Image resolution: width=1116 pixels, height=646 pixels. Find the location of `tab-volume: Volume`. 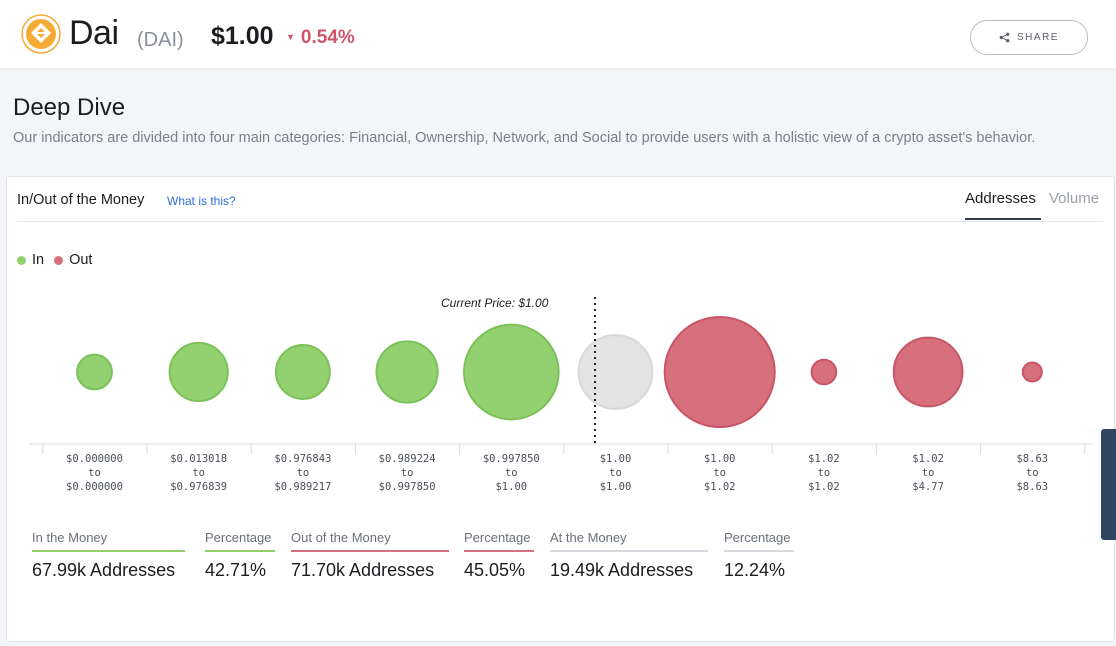

tab-volume: Volume is located at coordinates (1074, 198).